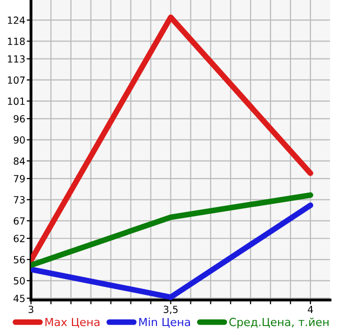 This screenshot has height=335, width=345. What do you see at coordinates (16, 101) in the screenshot?
I see `y-tick-label: 101` at bounding box center [16, 101].